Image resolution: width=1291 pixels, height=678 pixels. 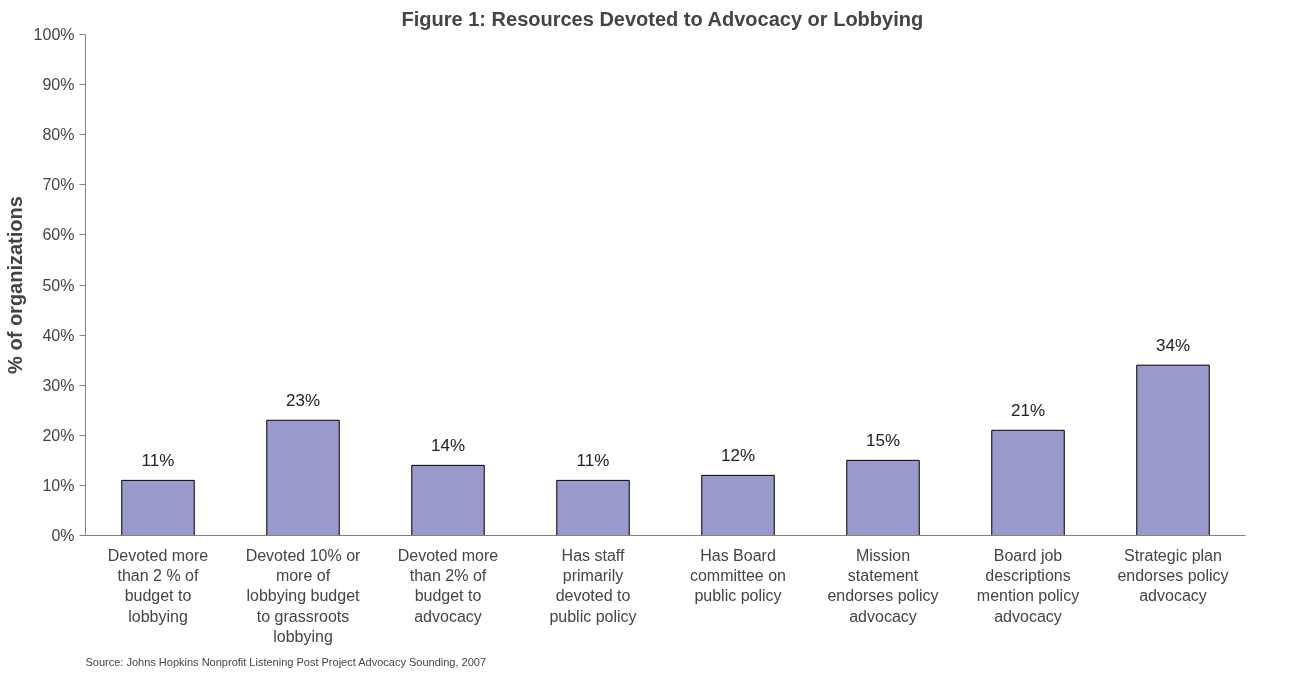 I want to click on x-tick-label: Strategic plan endorses policy advocacy, so click(x=1173, y=575).